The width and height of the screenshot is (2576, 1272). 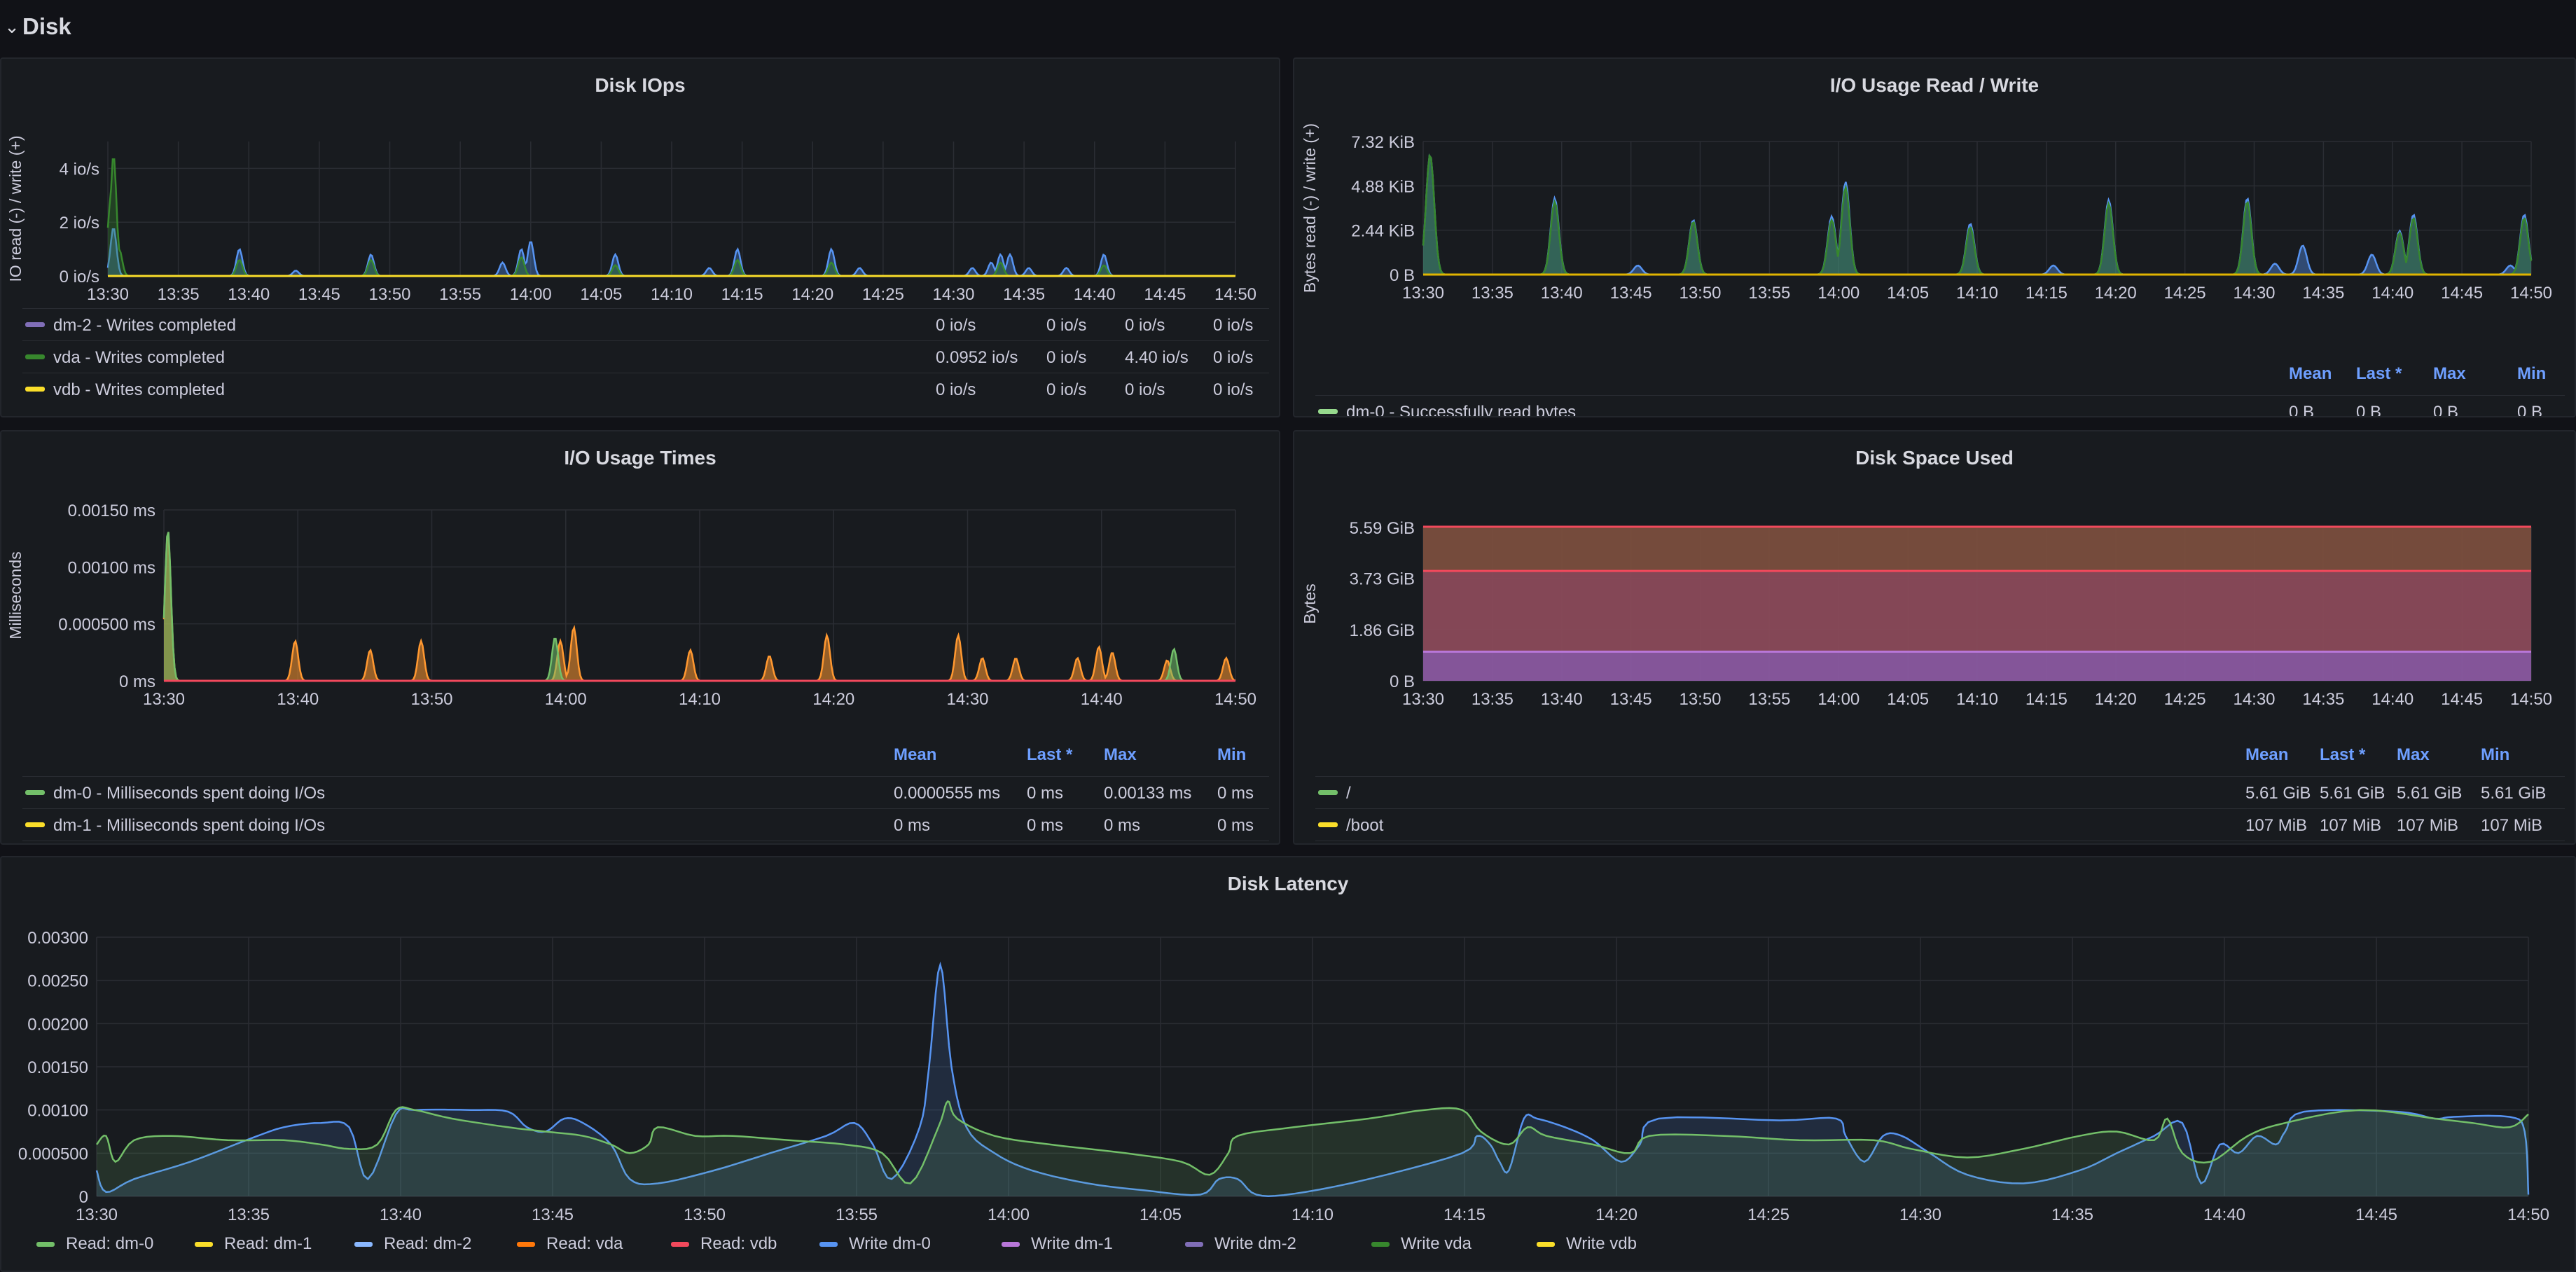 I want to click on legend-series-name: vdb - Writes completed, so click(x=139, y=389).